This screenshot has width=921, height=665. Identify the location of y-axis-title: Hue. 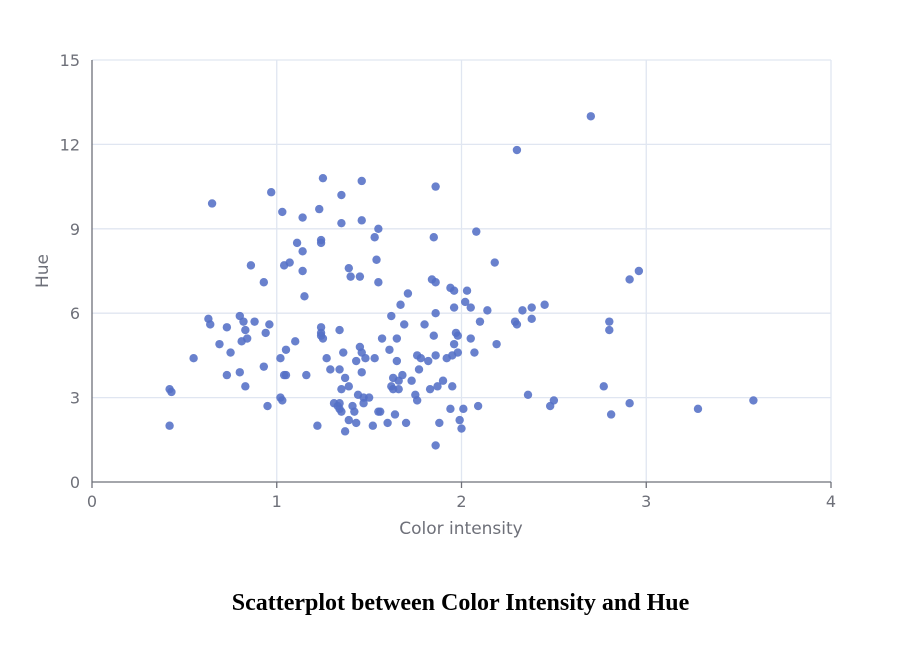
(43, 271).